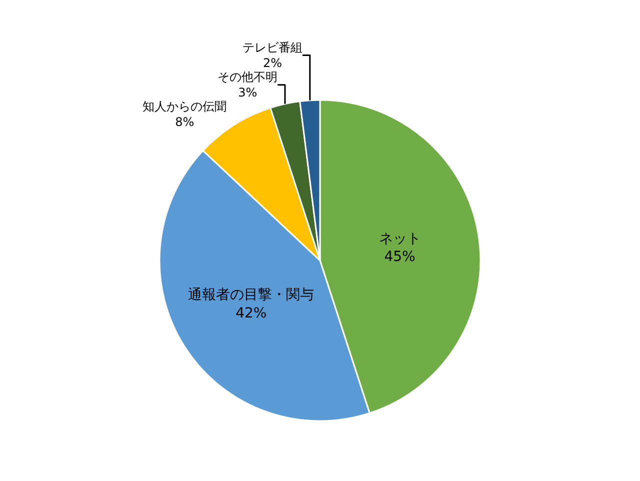 This screenshot has height=481, width=640. What do you see at coordinates (251, 295) in the screenshot?
I see `slice-label: 通報者の目撃・関与` at bounding box center [251, 295].